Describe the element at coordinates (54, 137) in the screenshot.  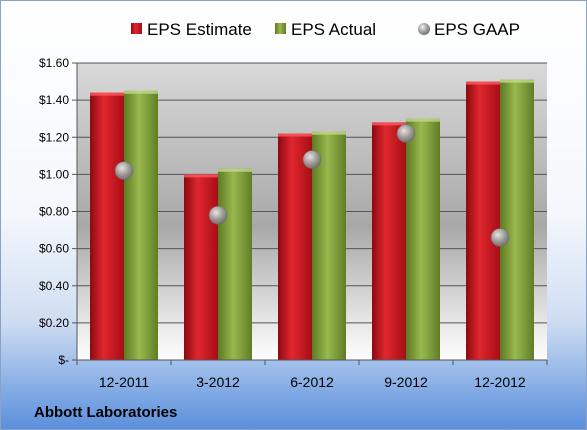
I see `y-tick-label: $1.20` at that location.